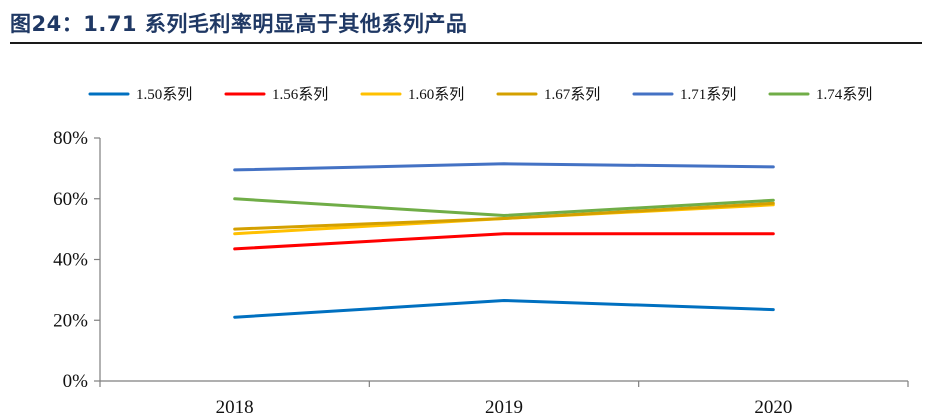  What do you see at coordinates (504, 207) in the screenshot?
I see `series-line-1.74系列` at bounding box center [504, 207].